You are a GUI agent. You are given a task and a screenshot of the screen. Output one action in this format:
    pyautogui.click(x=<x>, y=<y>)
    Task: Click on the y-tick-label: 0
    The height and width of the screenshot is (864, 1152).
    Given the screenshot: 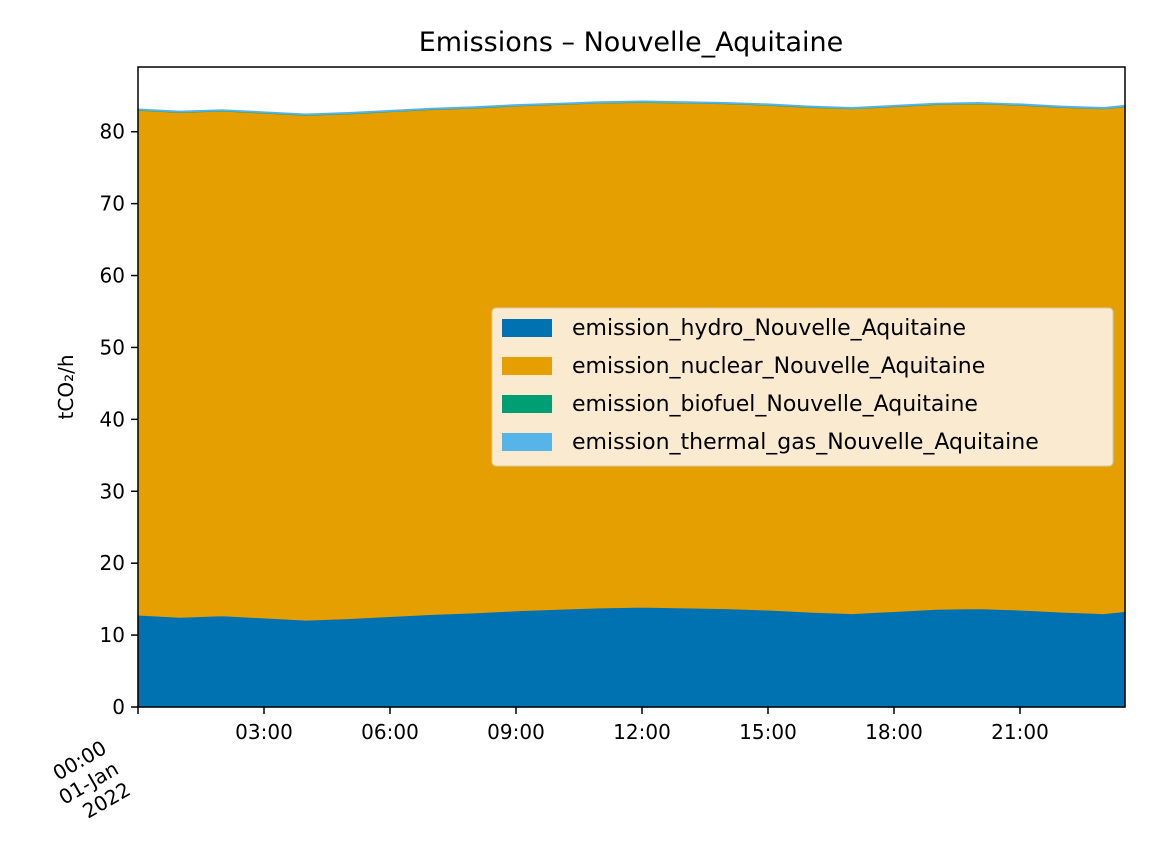 What is the action you would take?
    pyautogui.click(x=118, y=707)
    